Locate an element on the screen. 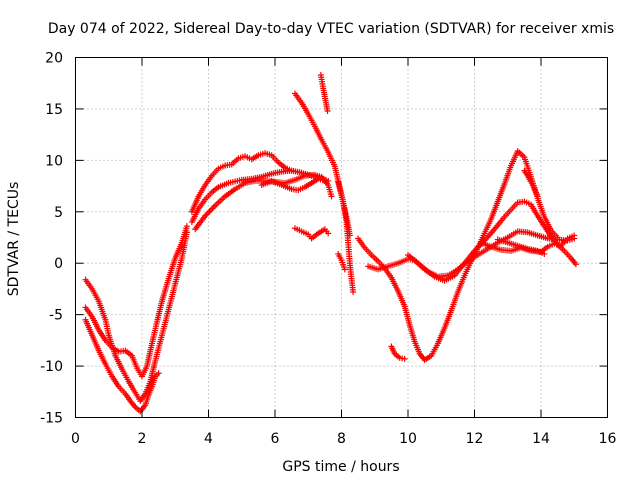 The image size is (640, 480). x-axis-label: GPS time / hours is located at coordinates (340, 467).